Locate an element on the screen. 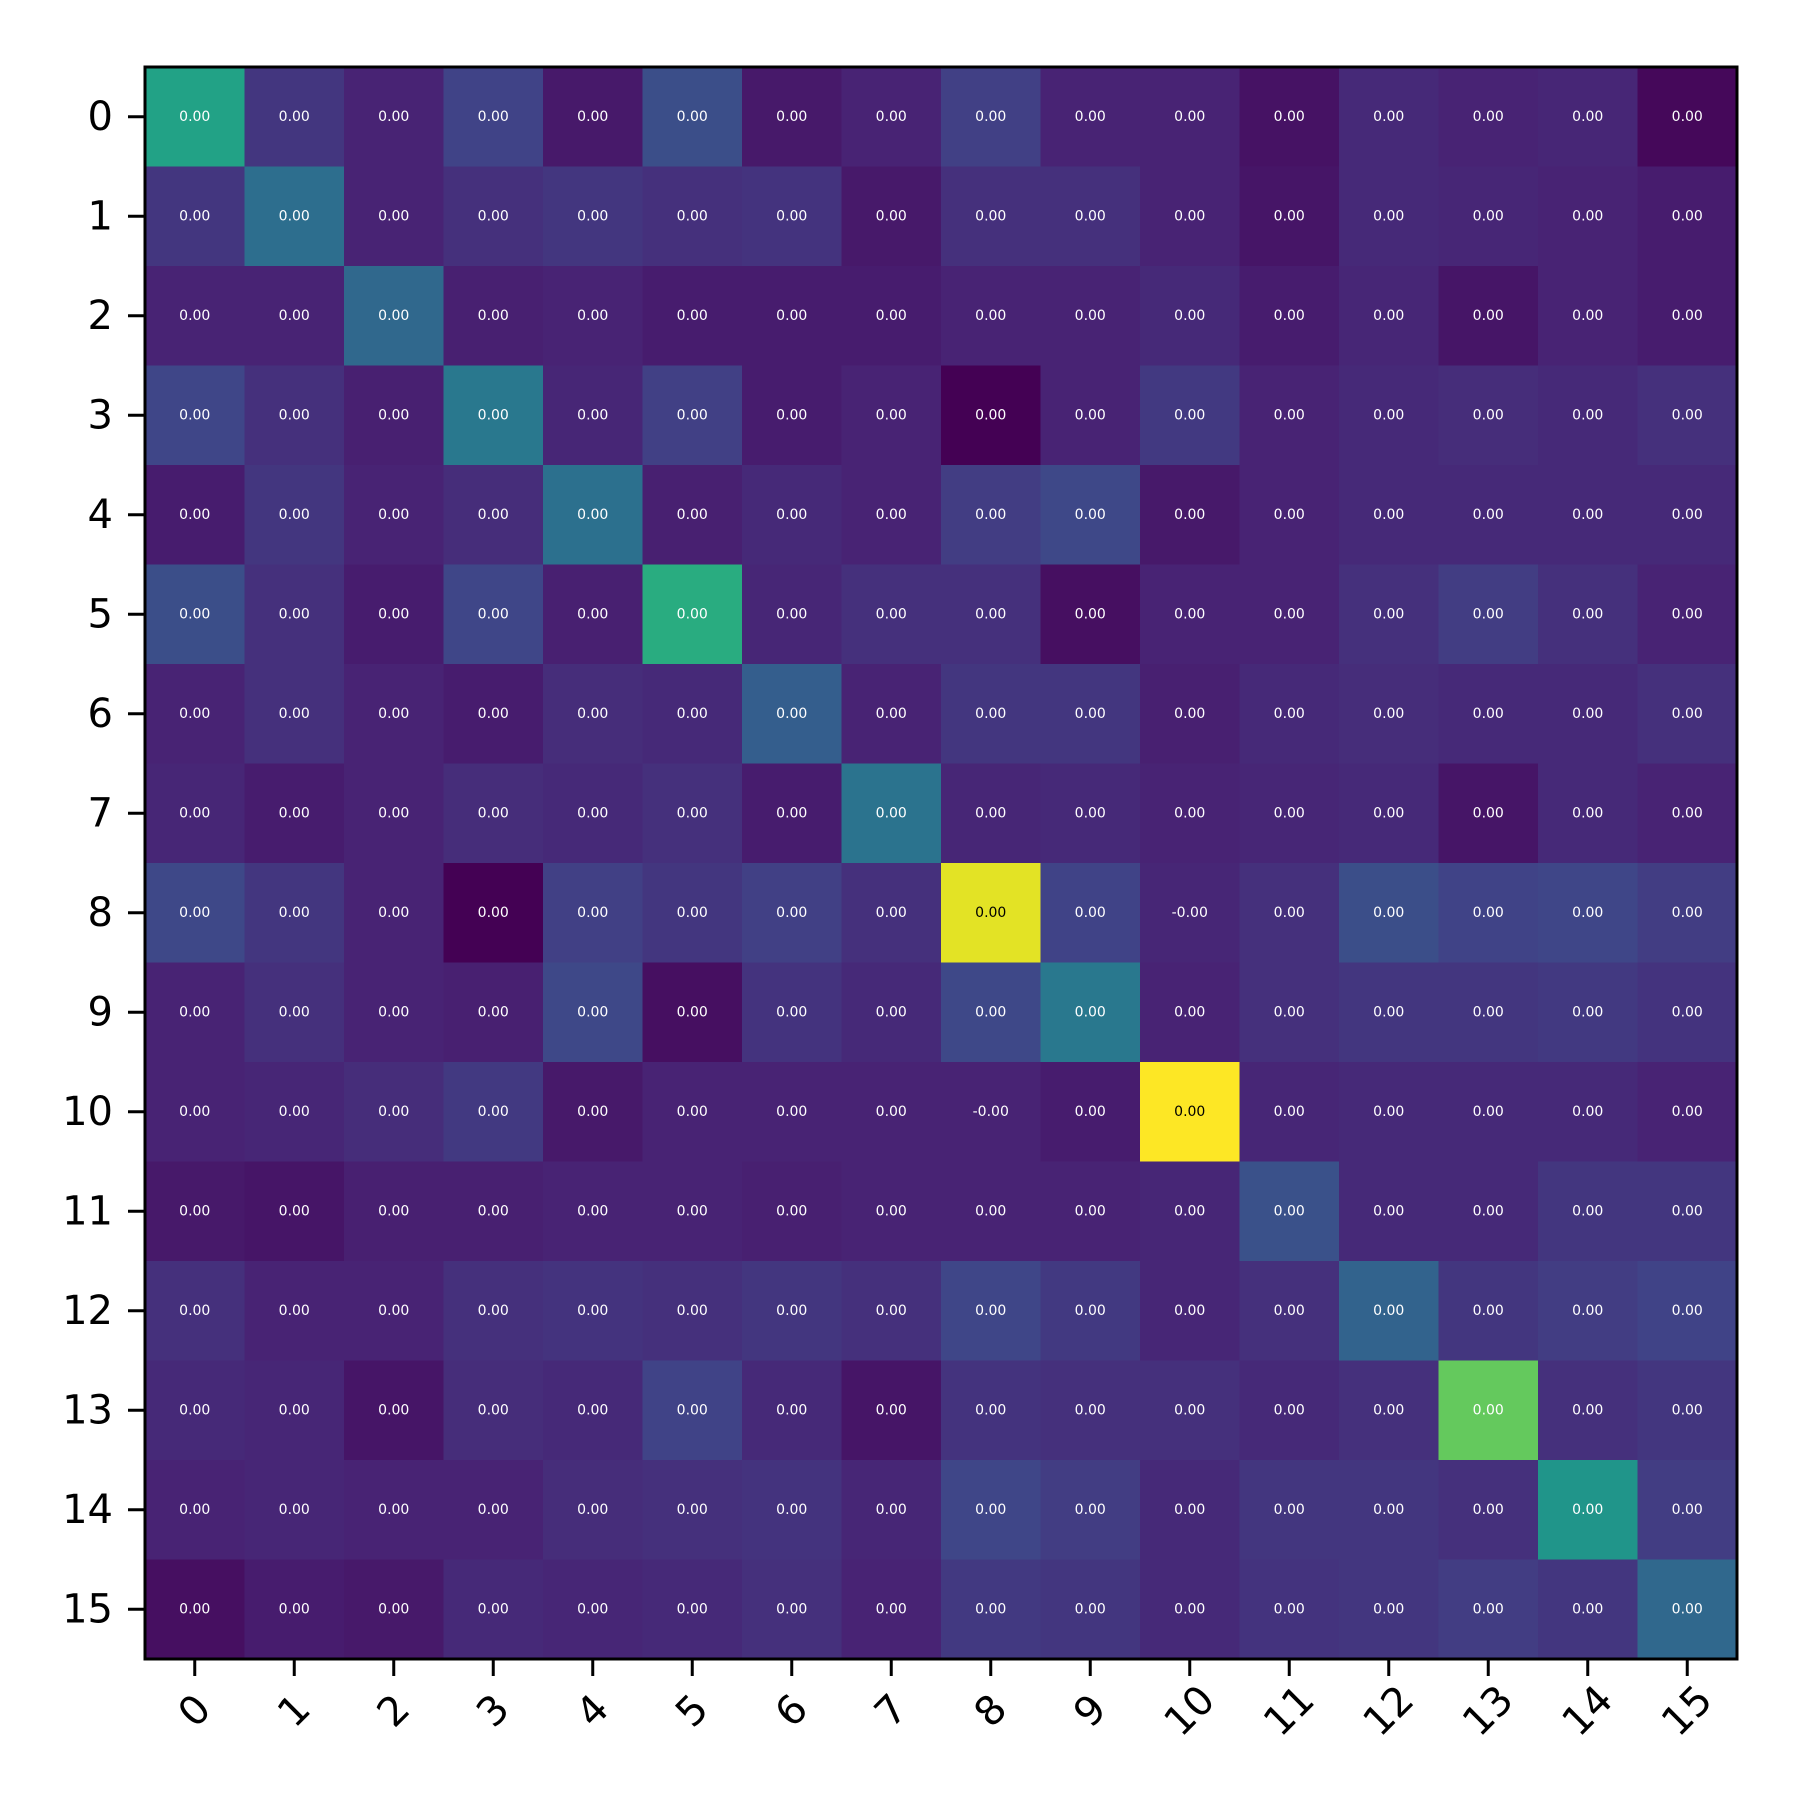 Image resolution: width=1800 pixels, height=1800 pixels. cell-value-label-1-6: 0.00 is located at coordinates (791, 216).